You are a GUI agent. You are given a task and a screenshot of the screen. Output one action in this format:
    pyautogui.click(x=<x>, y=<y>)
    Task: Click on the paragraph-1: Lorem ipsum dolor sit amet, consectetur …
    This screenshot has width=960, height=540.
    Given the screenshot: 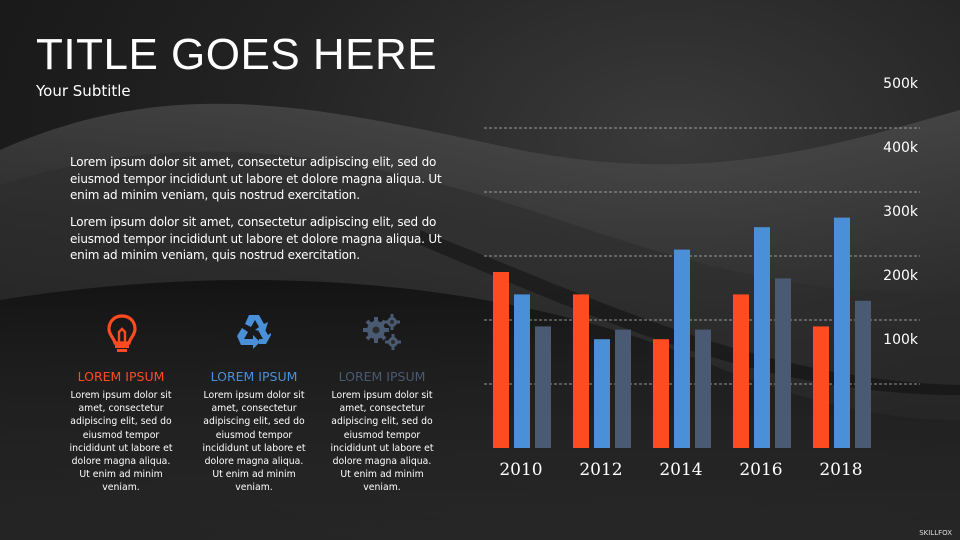 What is the action you would take?
    pyautogui.click(x=256, y=178)
    